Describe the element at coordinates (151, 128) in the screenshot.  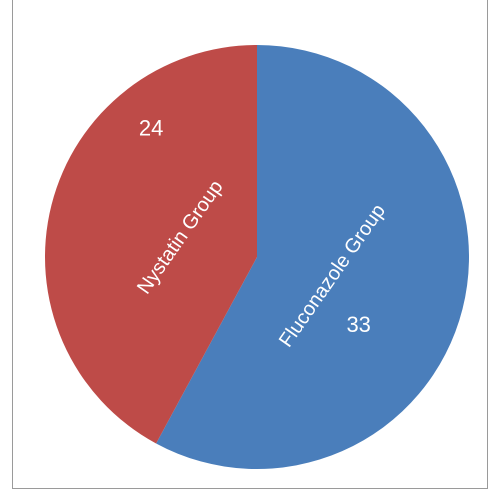
I see `slice-value-nystatin-group: 24` at that location.